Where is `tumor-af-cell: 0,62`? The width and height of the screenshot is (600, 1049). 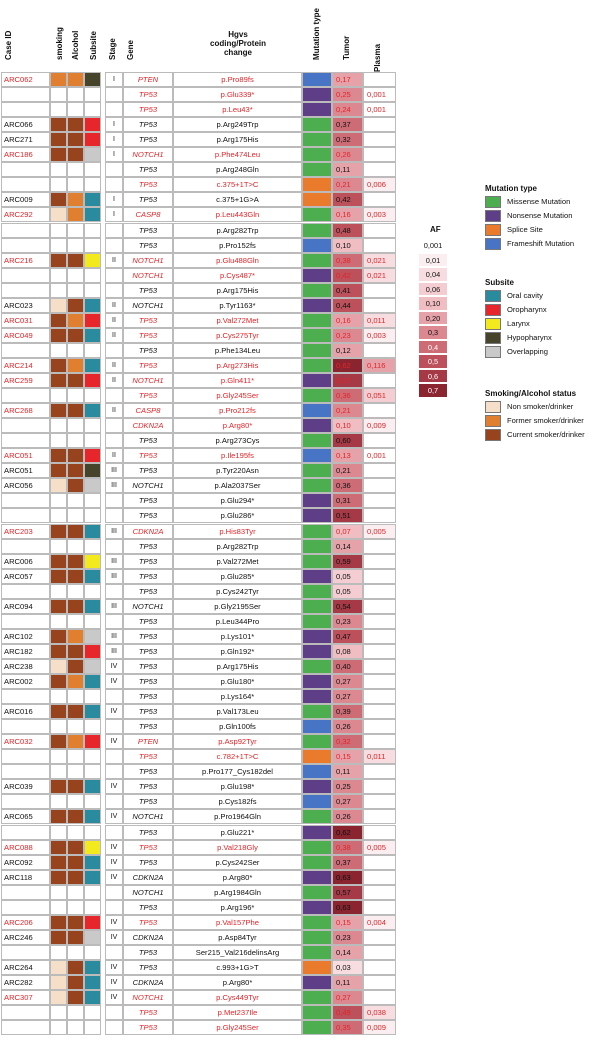
tumor-af-cell: 0,62 is located at coordinates (347, 365).